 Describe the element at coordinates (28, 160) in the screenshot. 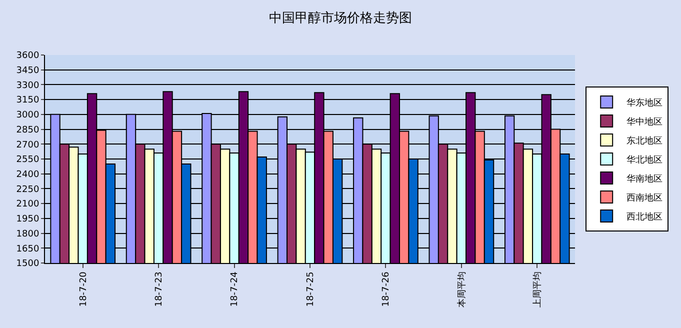

I see `y-tick-label: 2550` at that location.